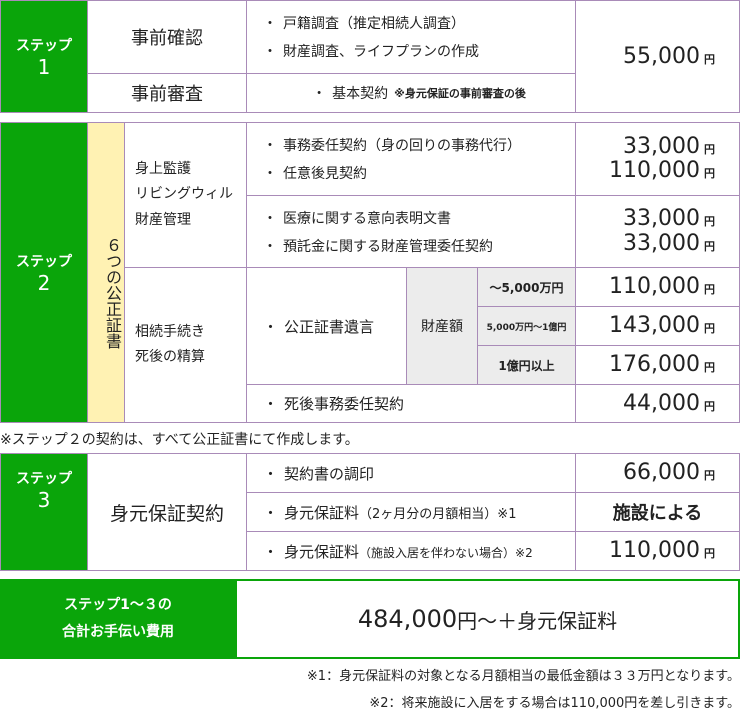 This screenshot has width=740, height=720. What do you see at coordinates (163, 219) in the screenshot?
I see `label-line: 財産管理` at bounding box center [163, 219].